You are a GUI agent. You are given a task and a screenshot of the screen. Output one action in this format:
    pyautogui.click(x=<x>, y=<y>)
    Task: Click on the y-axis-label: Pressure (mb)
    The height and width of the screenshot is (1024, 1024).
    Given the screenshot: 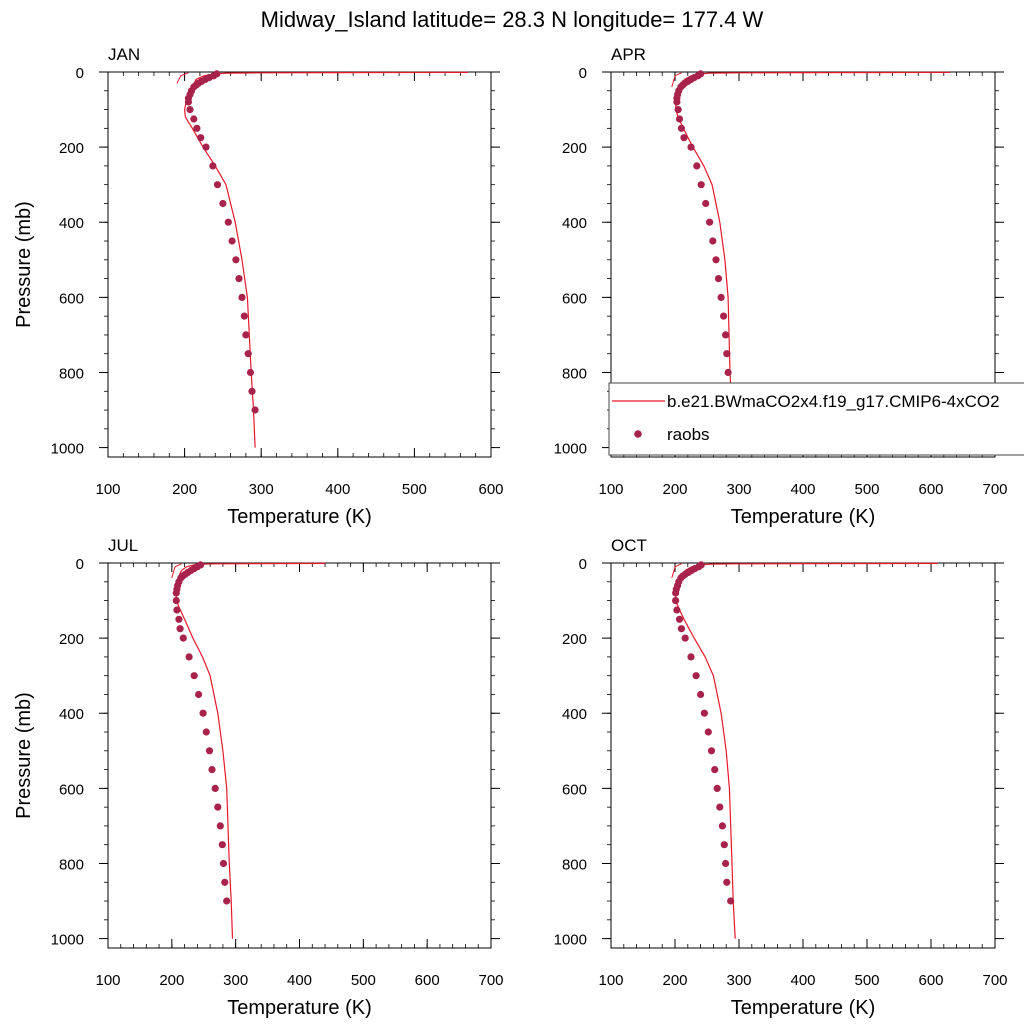 What is the action you would take?
    pyautogui.click(x=24, y=755)
    